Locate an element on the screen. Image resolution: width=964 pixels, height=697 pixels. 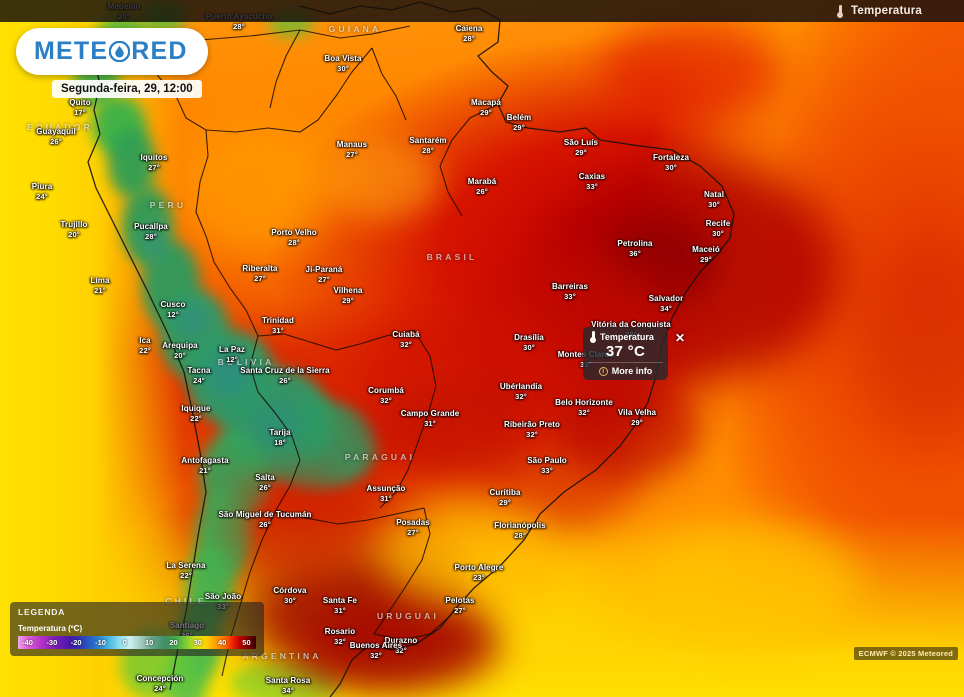
water-drop-icon is located at coordinates (120, 51).